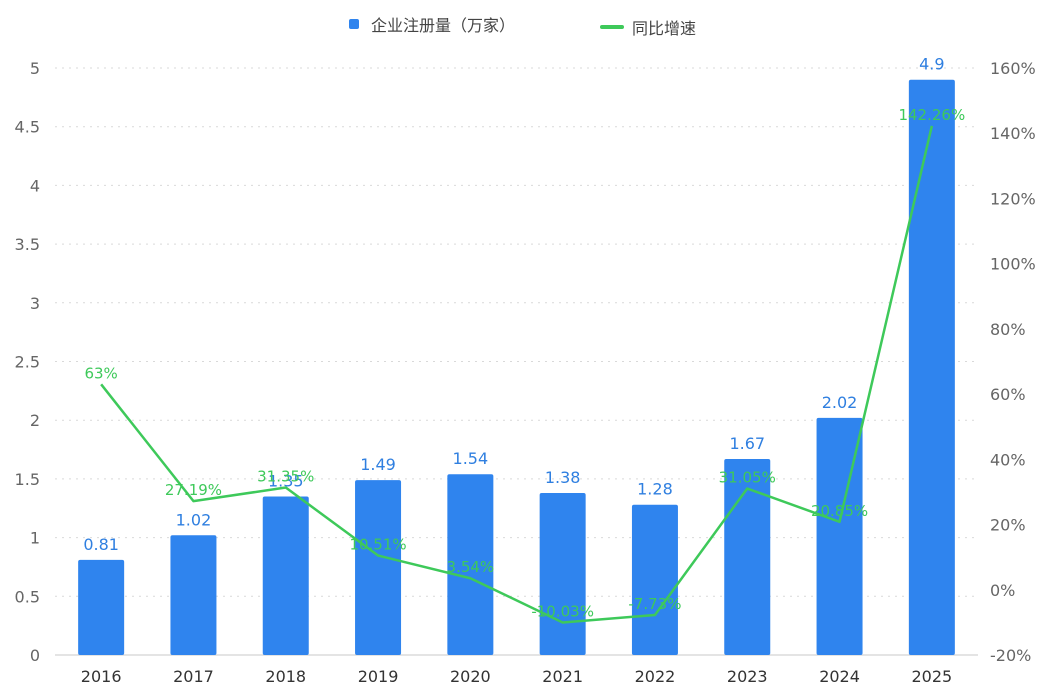  I want to click on x-tick-label: 2018, so click(285, 676).